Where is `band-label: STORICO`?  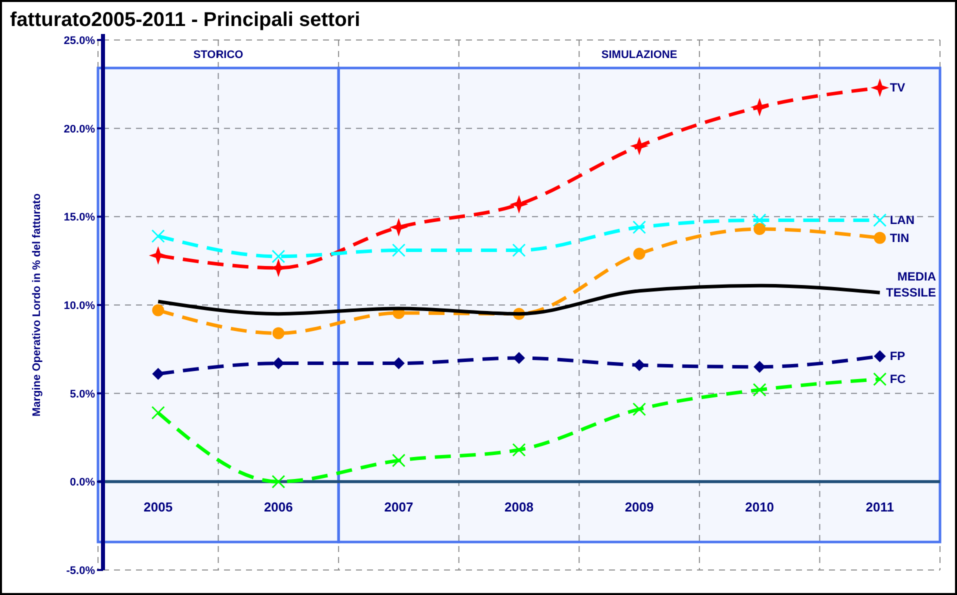
band-label: STORICO is located at coordinates (218, 55).